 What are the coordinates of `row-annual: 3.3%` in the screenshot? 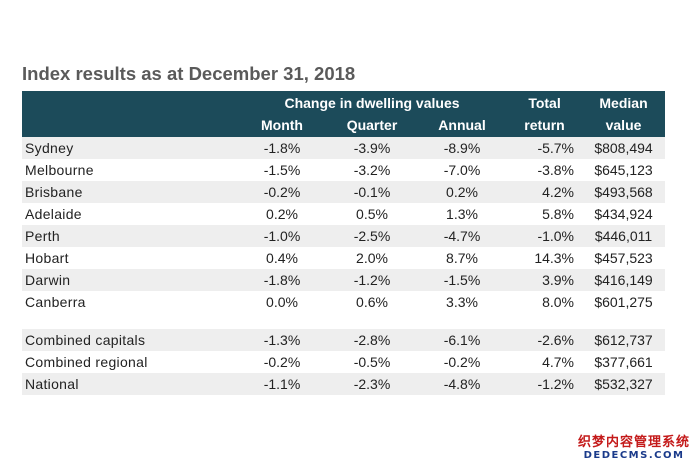 It's located at (462, 302).